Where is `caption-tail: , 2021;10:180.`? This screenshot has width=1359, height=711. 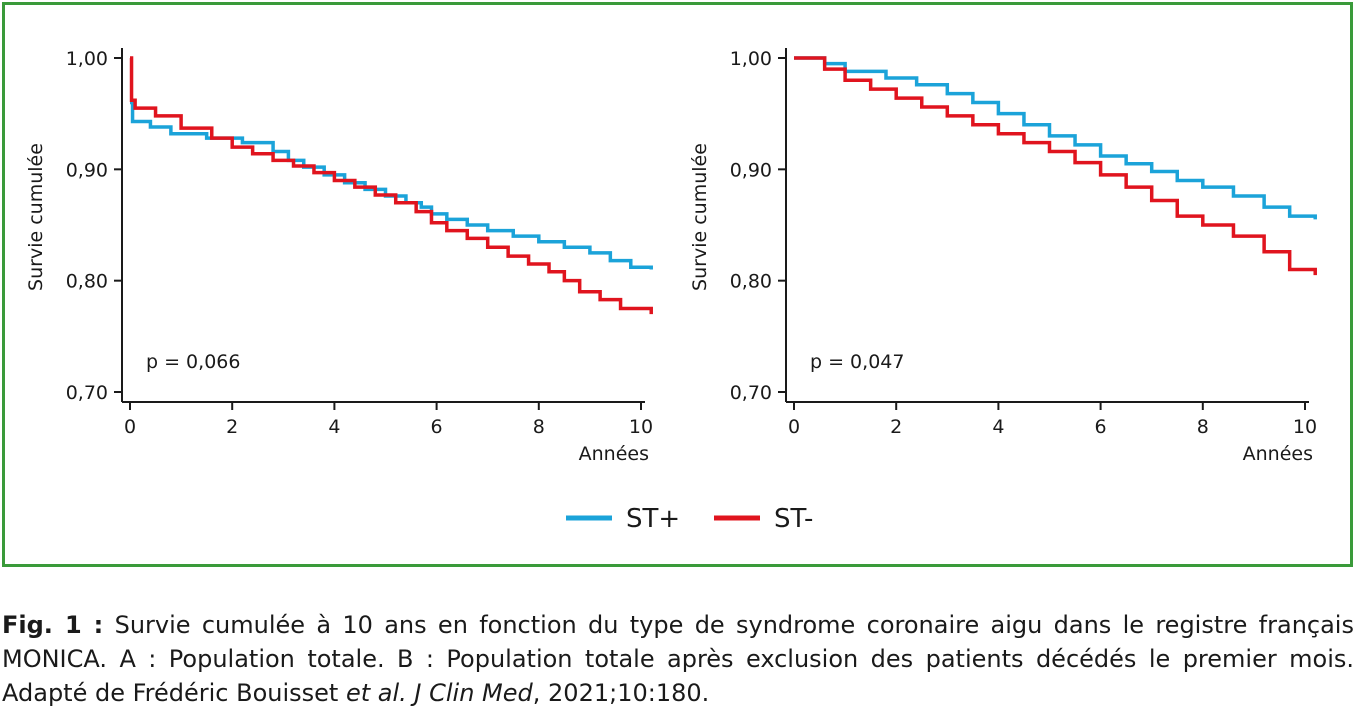
caption-tail: , 2021;10:180. is located at coordinates (621, 693).